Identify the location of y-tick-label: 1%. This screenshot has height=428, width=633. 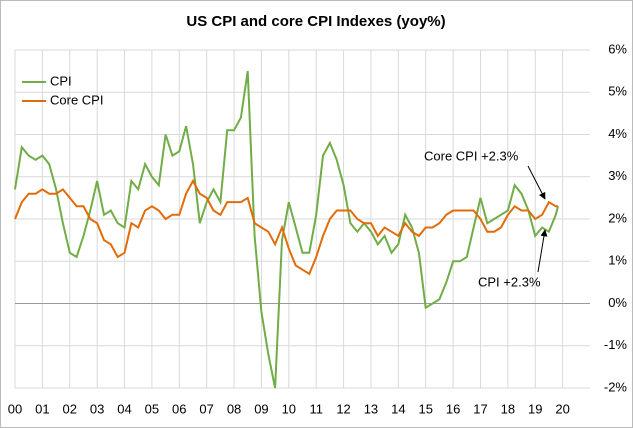
(617, 260).